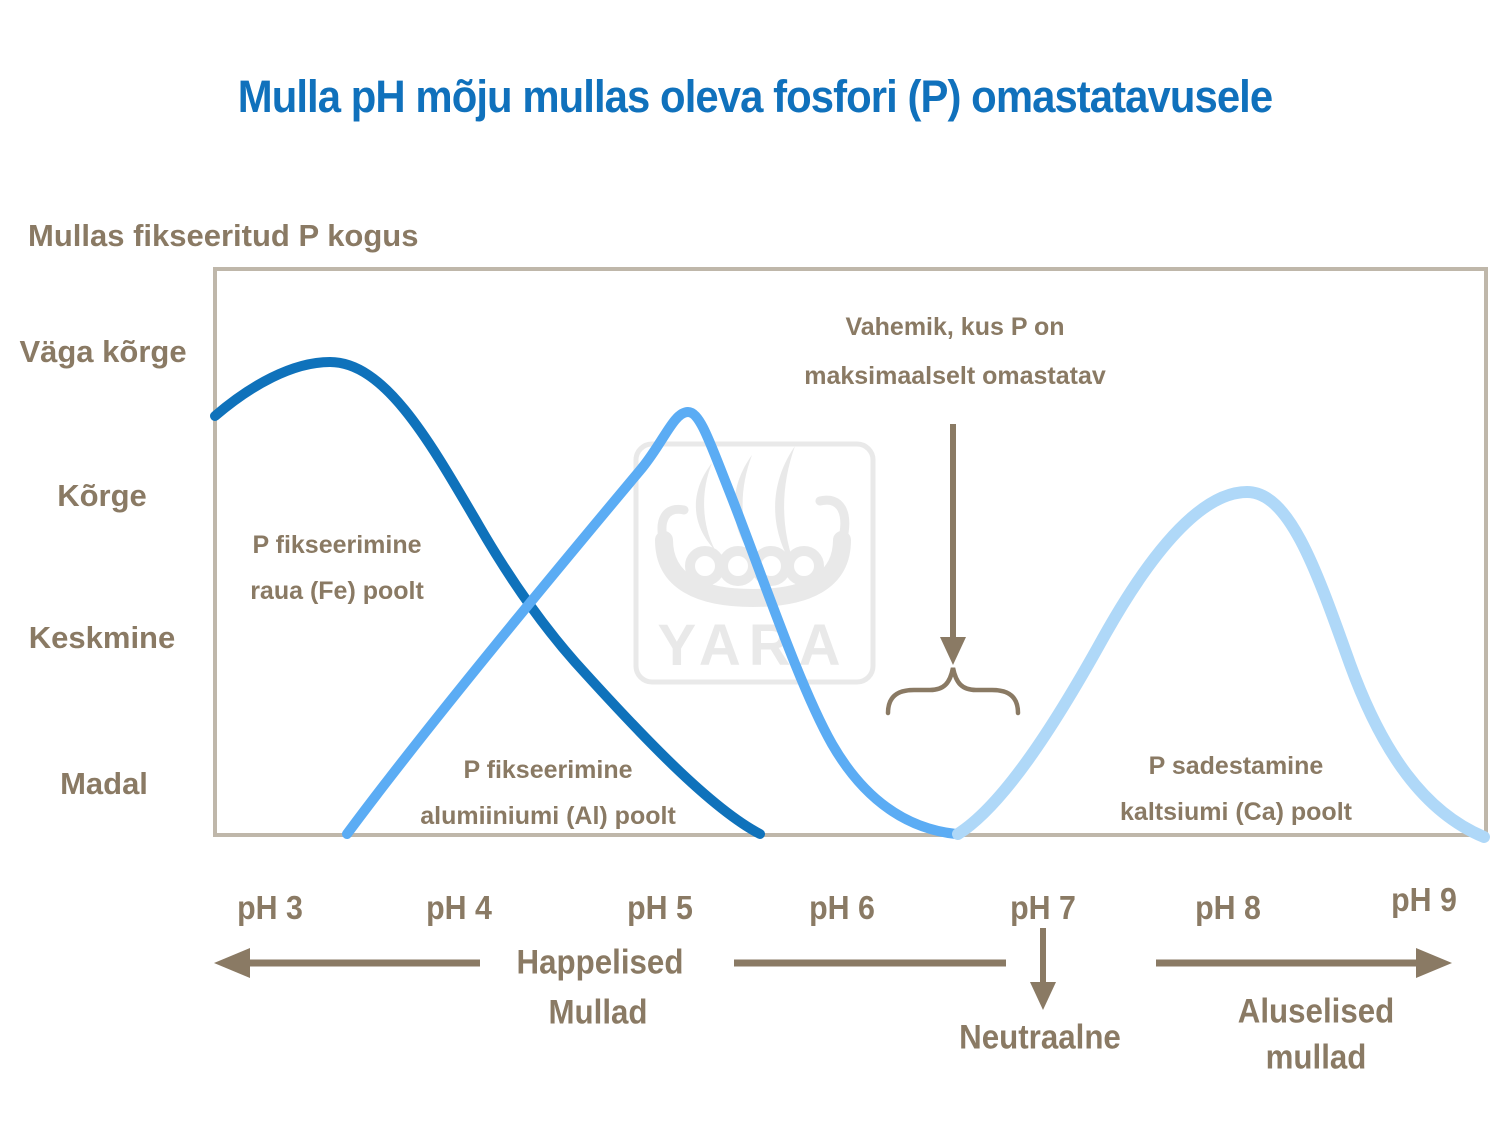  I want to click on y-tick-keskmine: Keskmine, so click(102, 637).